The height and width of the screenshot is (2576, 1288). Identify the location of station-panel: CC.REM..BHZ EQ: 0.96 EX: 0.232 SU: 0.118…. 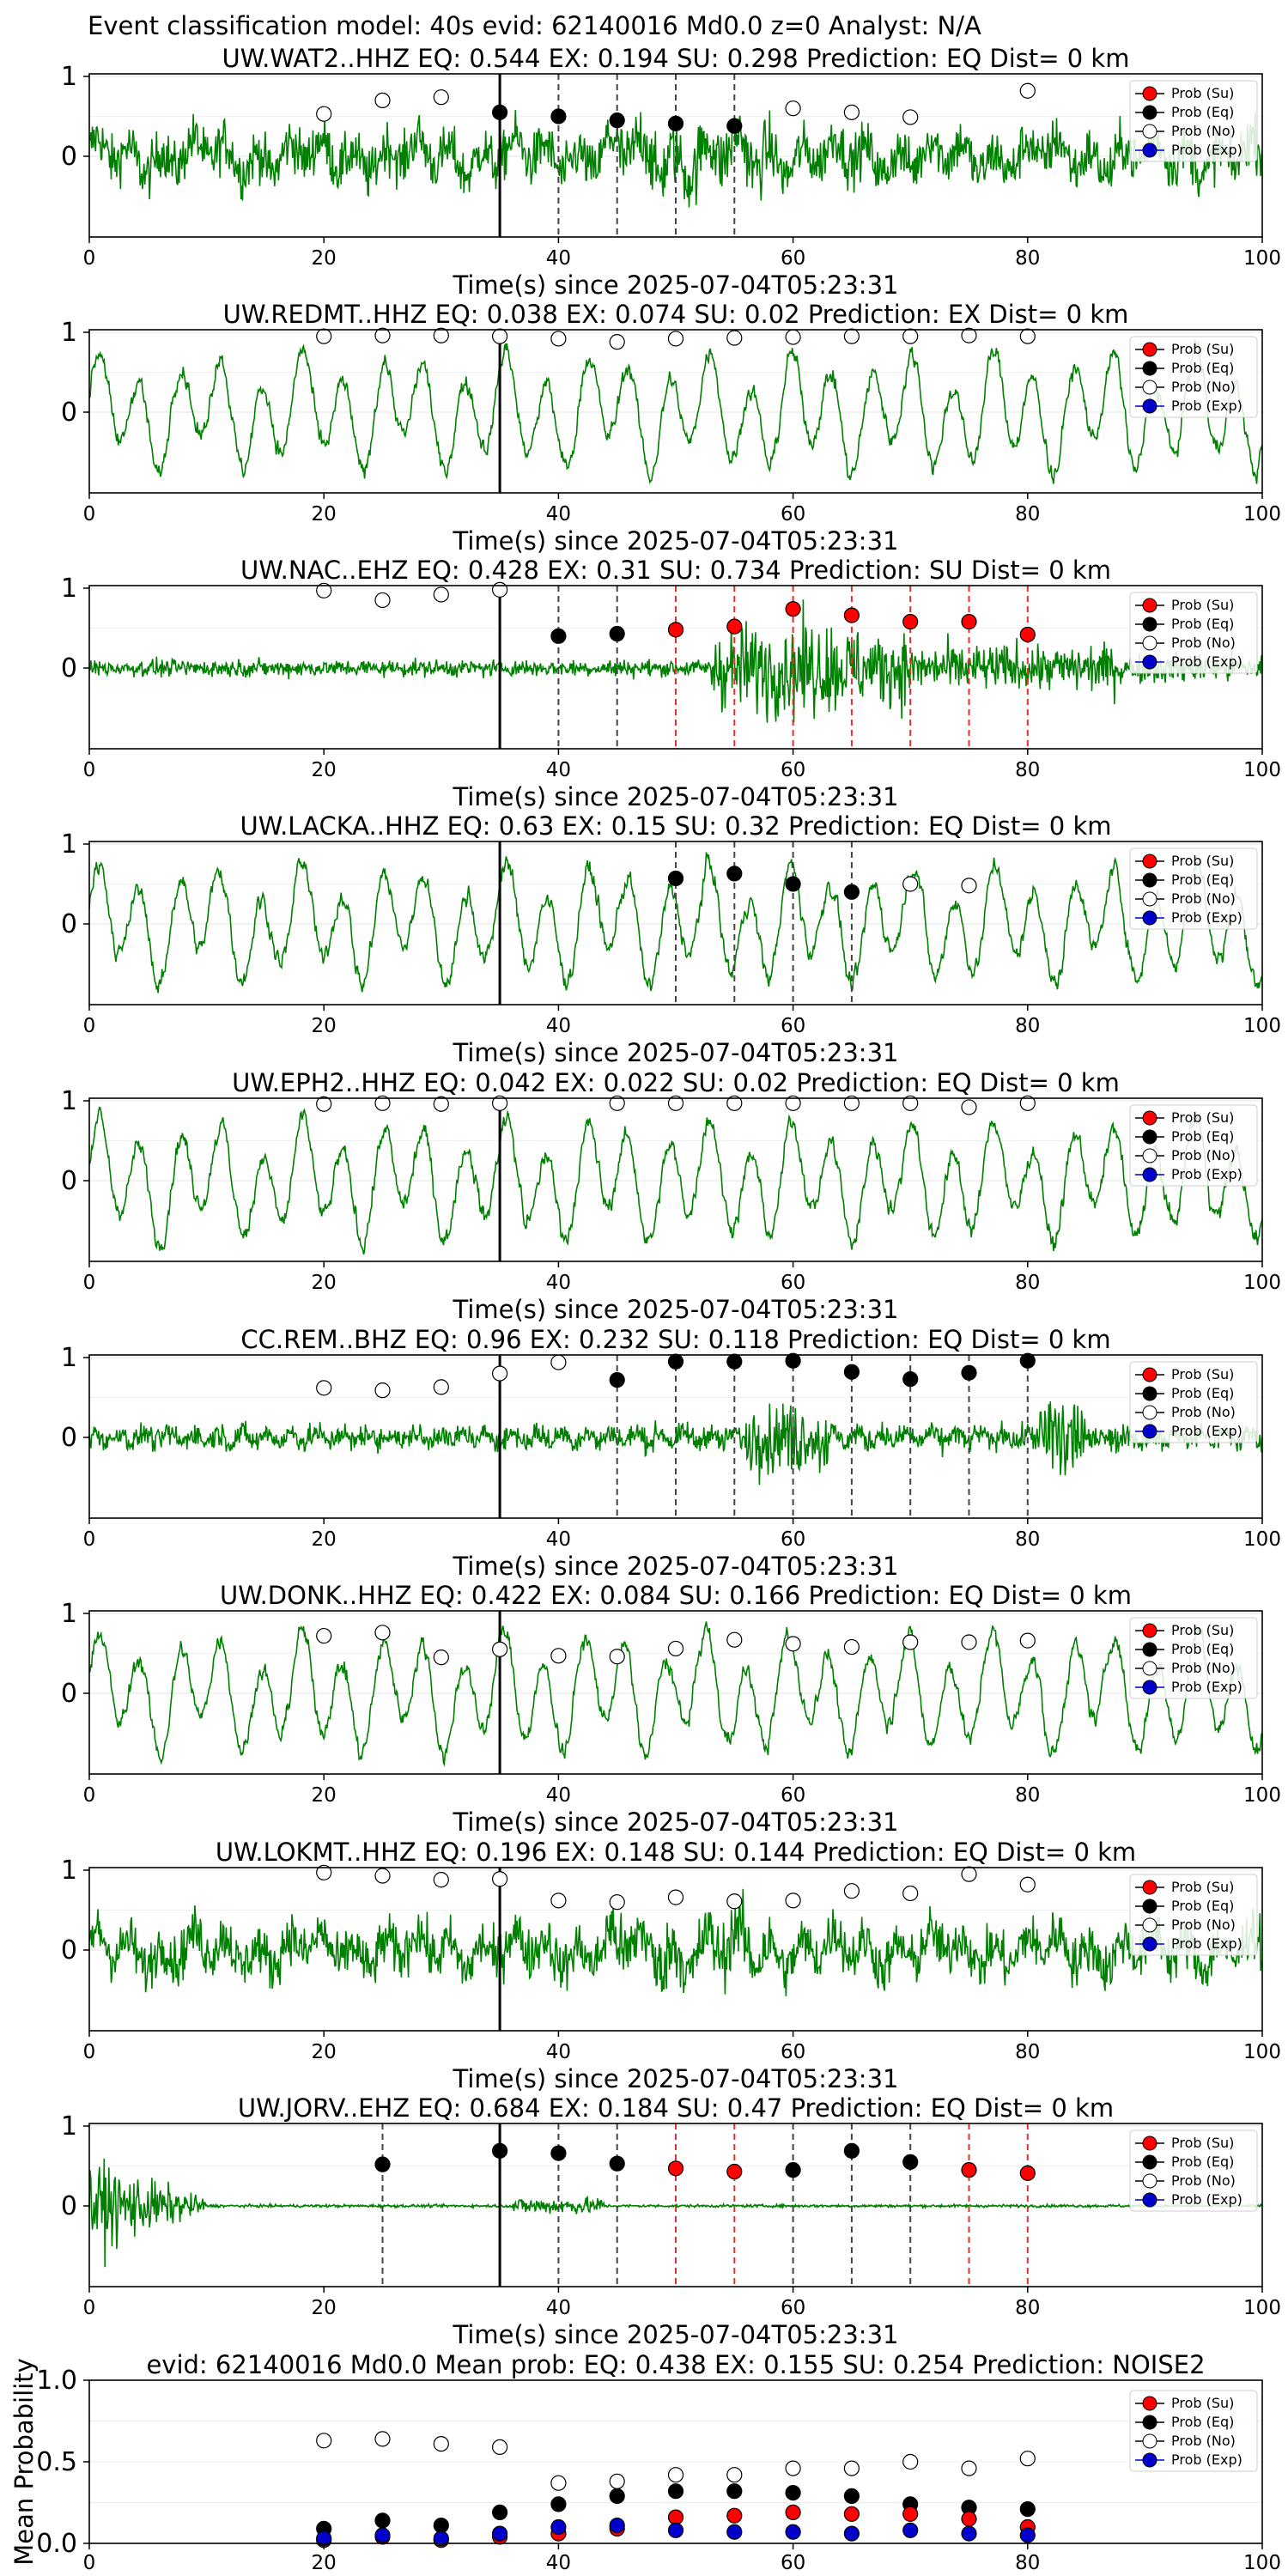
(671, 1453).